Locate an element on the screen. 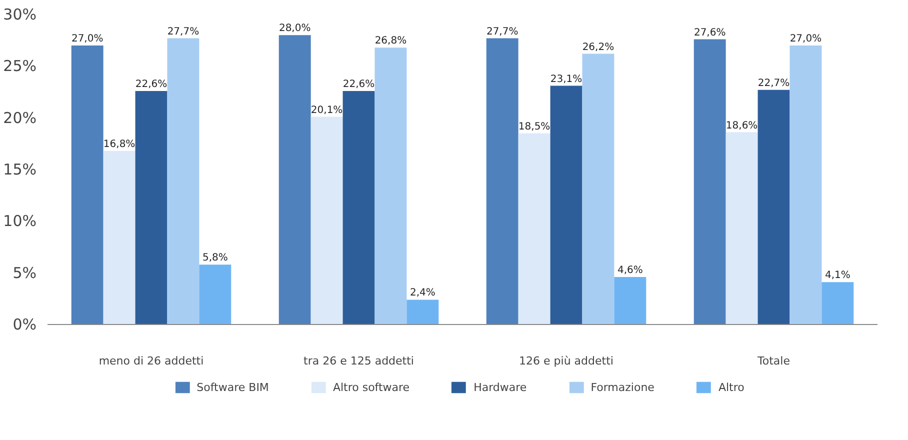 This screenshot has width=908, height=440. data-label: 5,8% is located at coordinates (215, 258).